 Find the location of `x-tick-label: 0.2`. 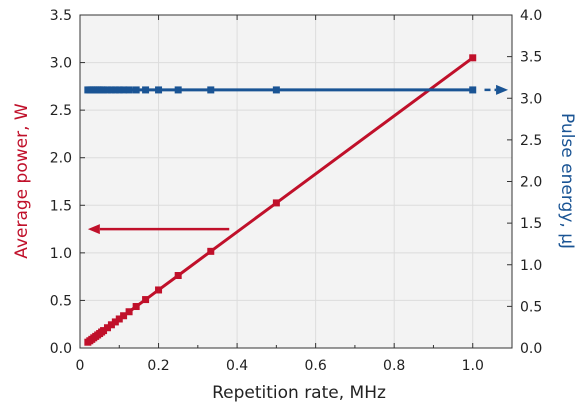

x-tick-label: 0.2 is located at coordinates (158, 366).